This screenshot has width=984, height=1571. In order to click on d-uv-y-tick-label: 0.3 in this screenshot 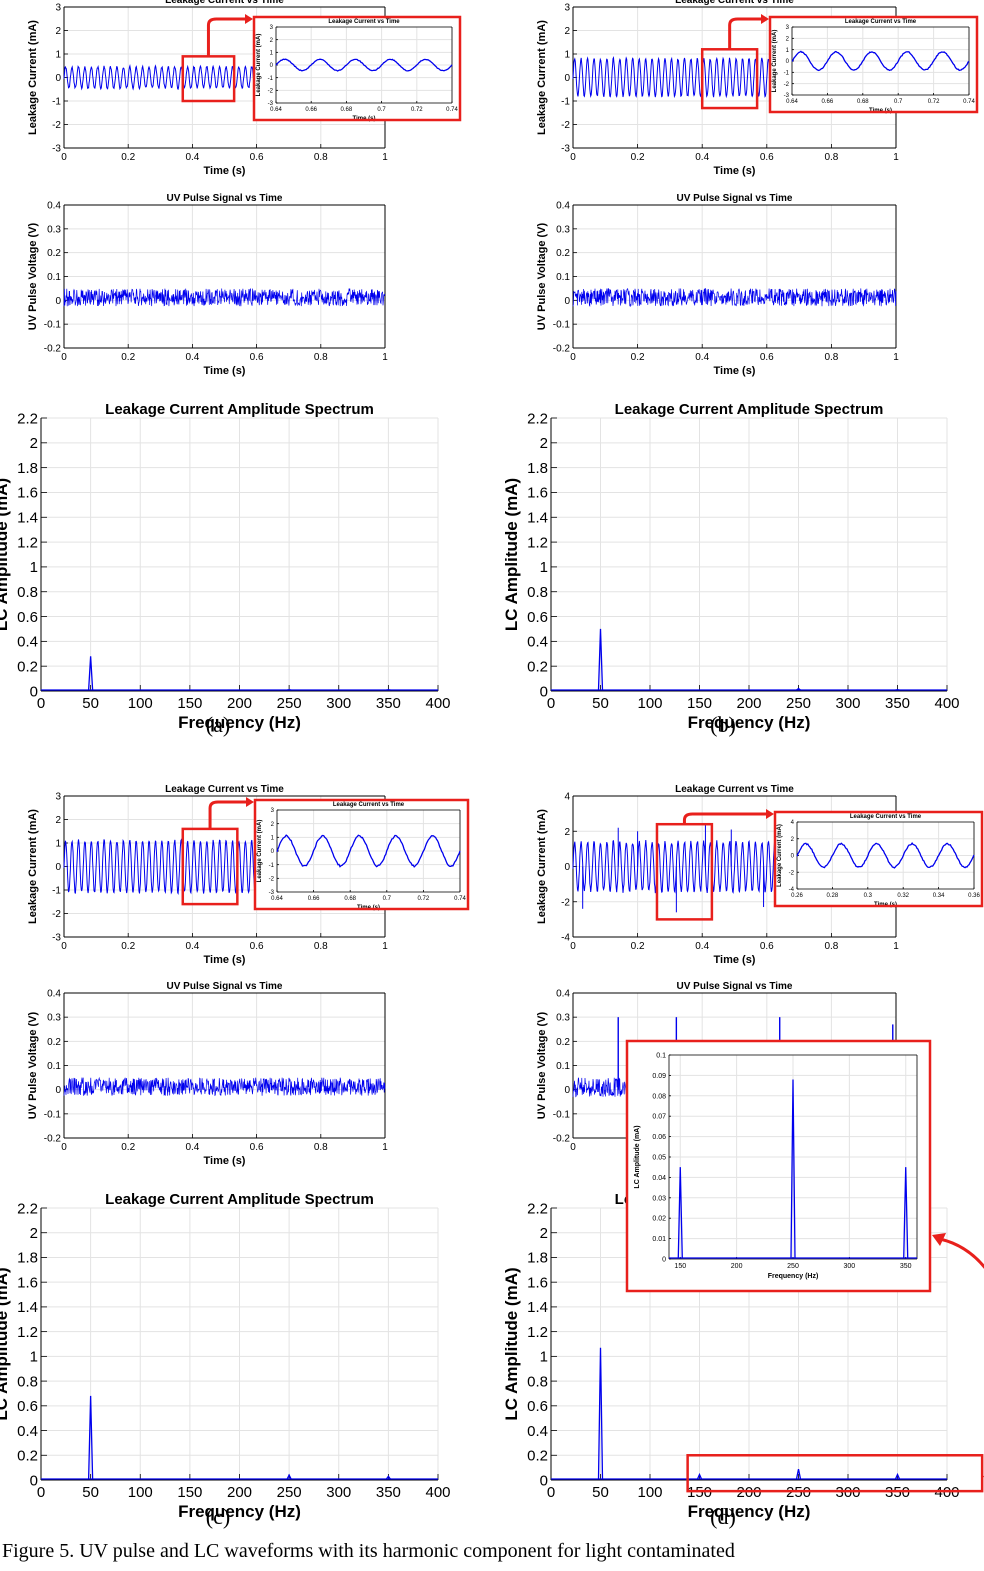, I will do `click(563, 1018)`.